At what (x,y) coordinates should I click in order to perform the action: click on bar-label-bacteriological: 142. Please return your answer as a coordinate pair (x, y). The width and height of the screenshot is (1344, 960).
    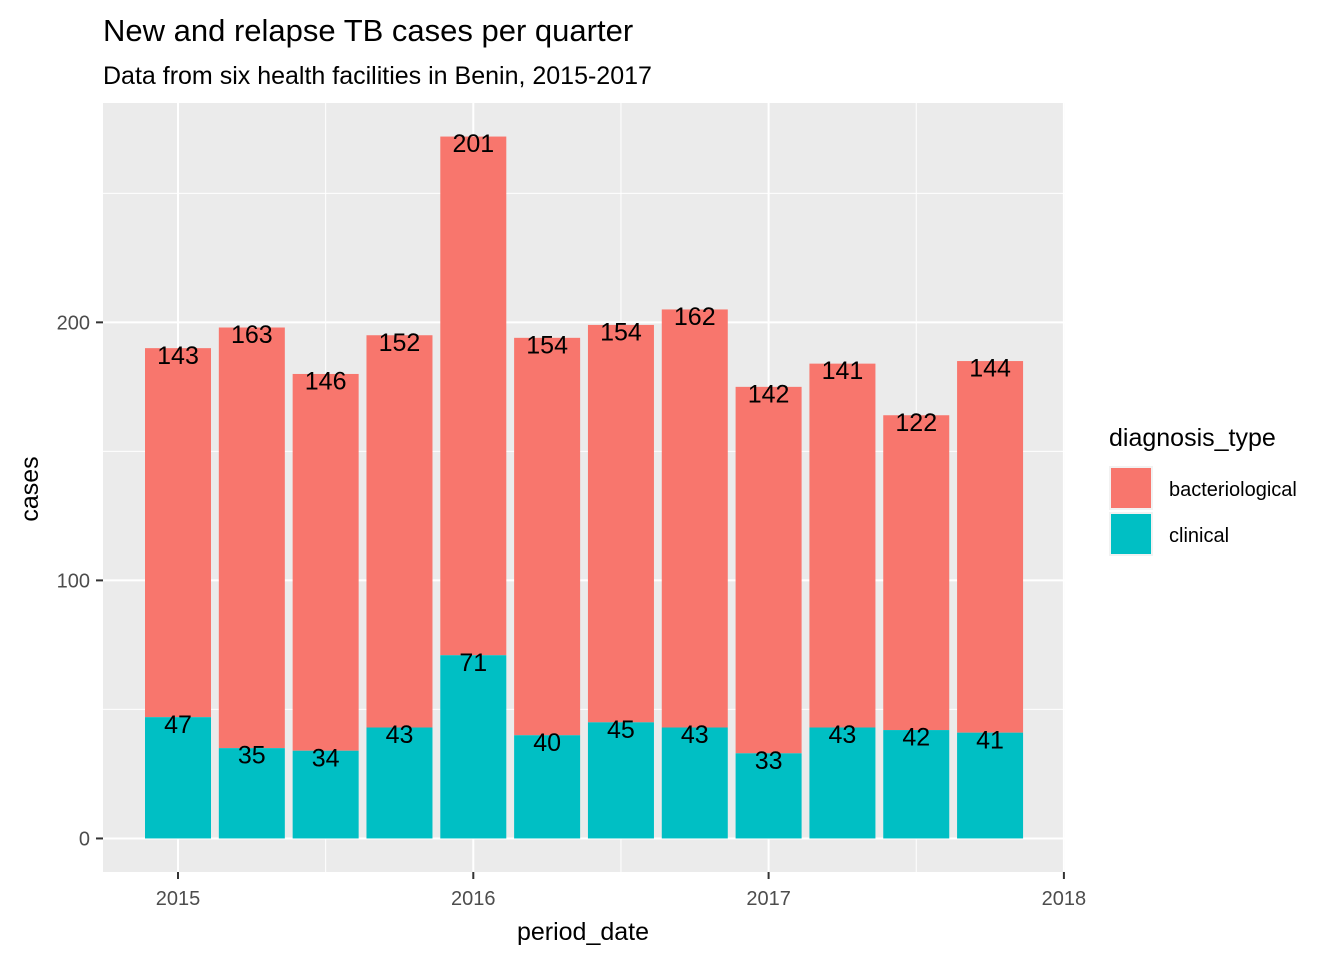
    Looking at the image, I should click on (769, 394).